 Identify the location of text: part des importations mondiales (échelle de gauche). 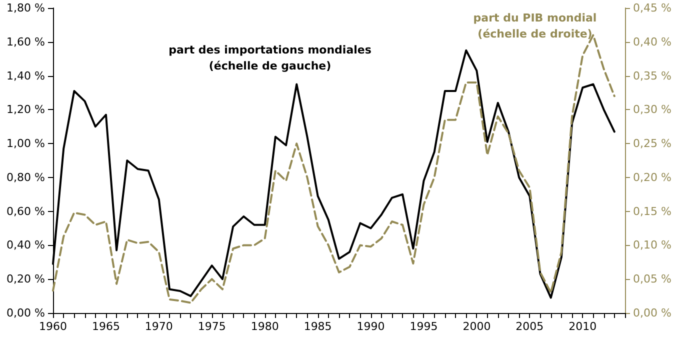
(270, 58).